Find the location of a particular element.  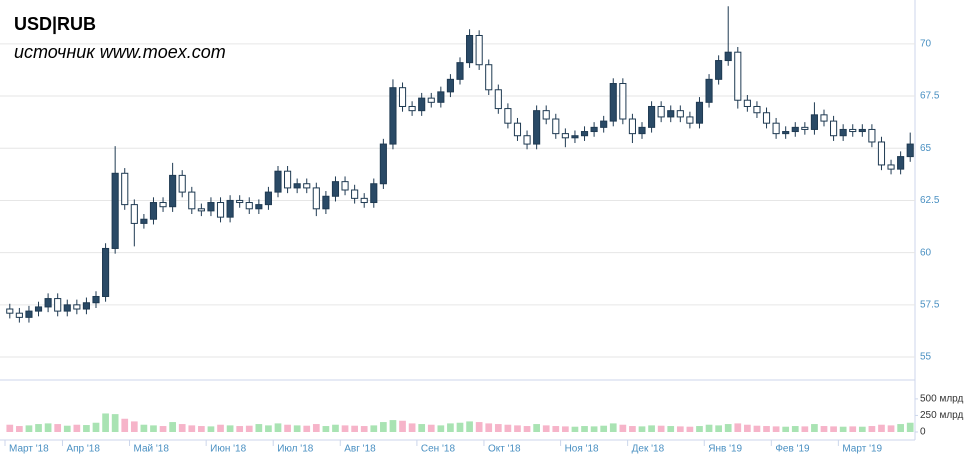

x-tick-label: Сен '18 is located at coordinates (438, 449).